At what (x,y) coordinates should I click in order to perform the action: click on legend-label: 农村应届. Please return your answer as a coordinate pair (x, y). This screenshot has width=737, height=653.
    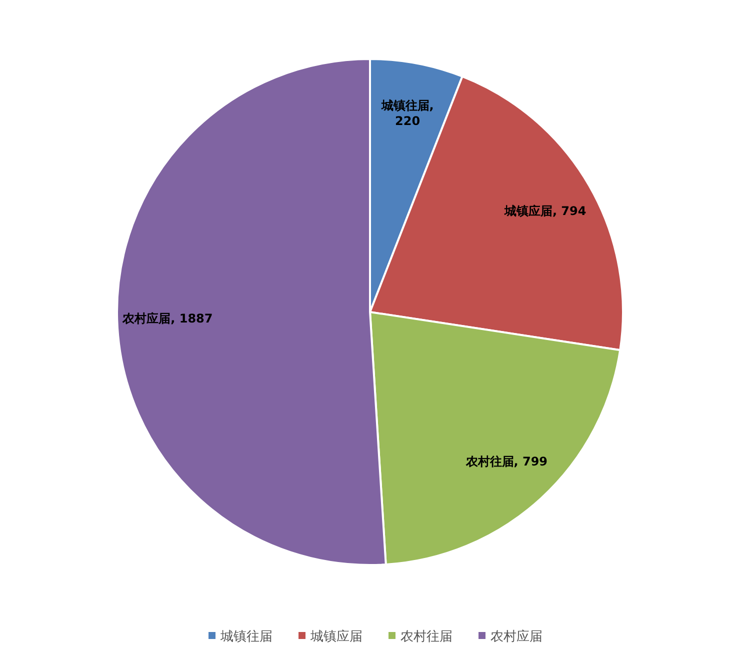
    Looking at the image, I should click on (516, 636).